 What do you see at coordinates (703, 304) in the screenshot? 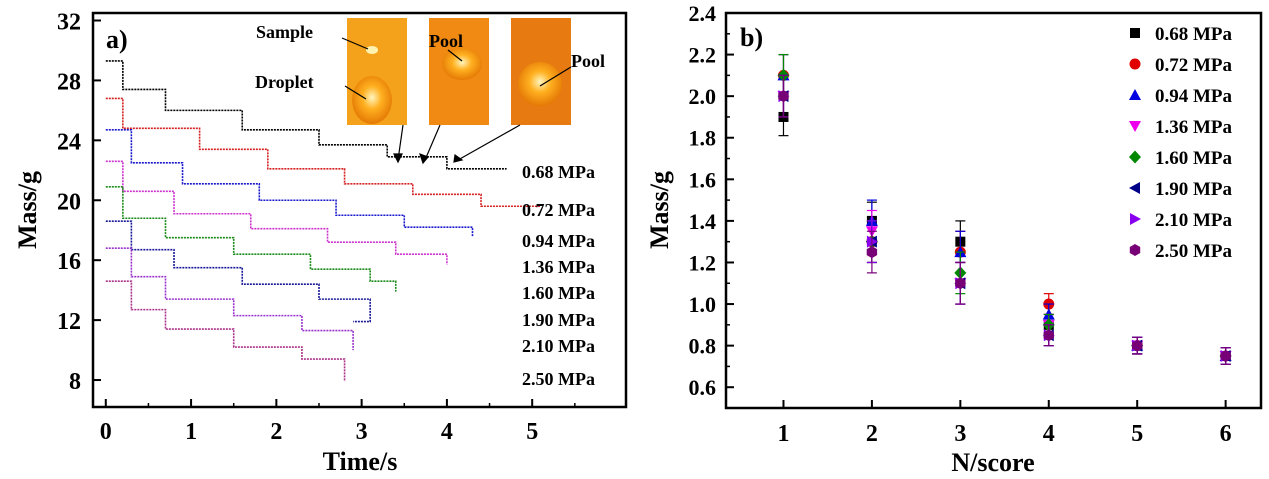
I see `b-ytick-label: 1.0` at bounding box center [703, 304].